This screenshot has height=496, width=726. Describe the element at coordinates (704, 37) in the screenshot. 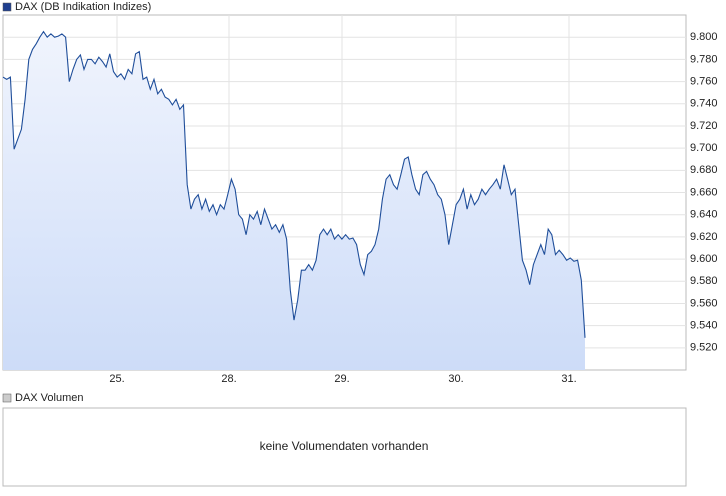

I see `y-tick-label: 9.800` at that location.